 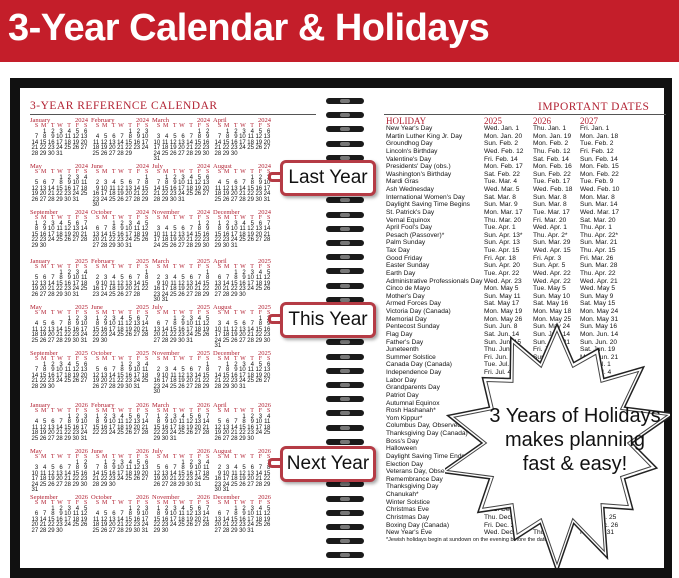 What do you see at coordinates (157, 307) in the screenshot?
I see `month-name: July` at bounding box center [157, 307].